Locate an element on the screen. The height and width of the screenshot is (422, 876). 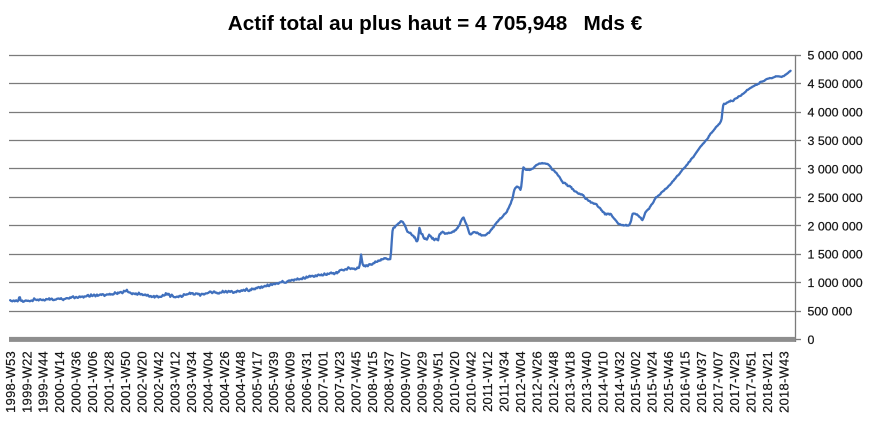
svg-text: 2001-W06 is located at coordinates (92, 382).